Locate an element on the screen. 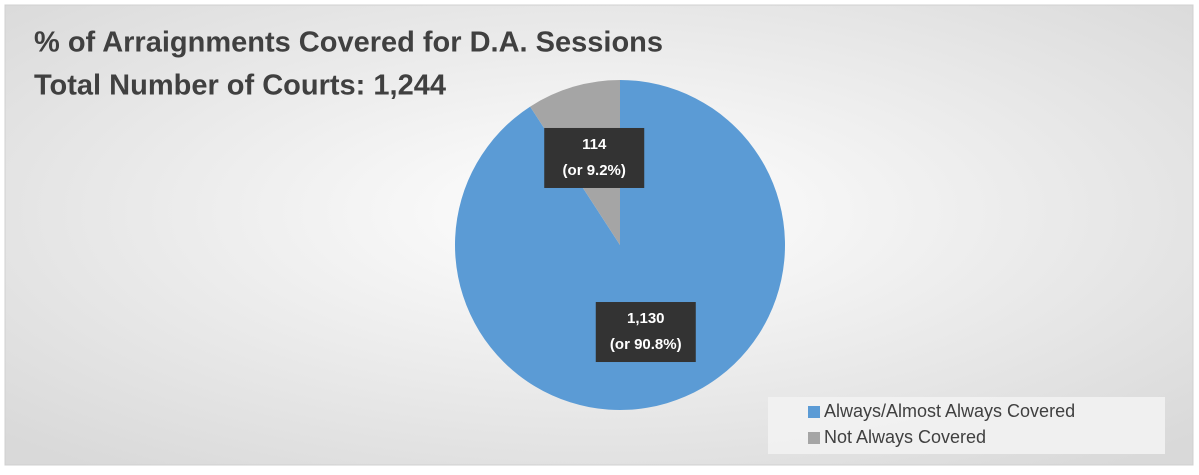 The height and width of the screenshot is (475, 1199). data-labels: 1,130 (or 90.8%) 114 (or 9.2%) is located at coordinates (620, 245).